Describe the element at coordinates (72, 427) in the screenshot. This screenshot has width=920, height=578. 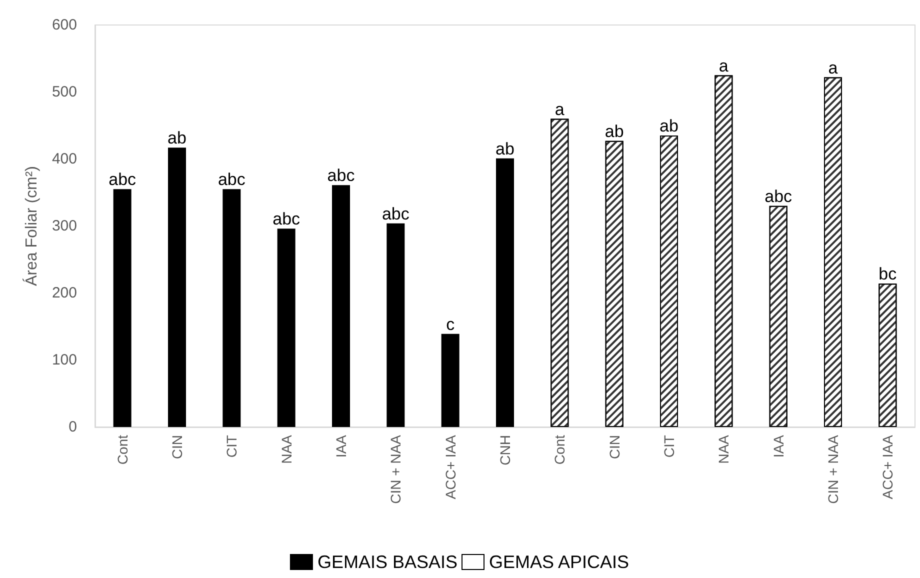
I see `y-tick-label: 0` at that location.